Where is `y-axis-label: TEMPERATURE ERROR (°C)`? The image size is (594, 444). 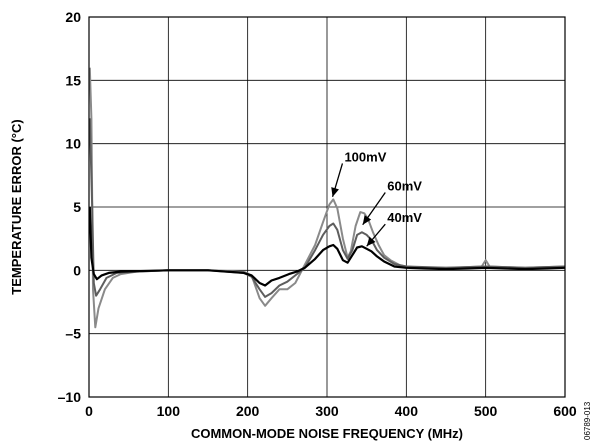
y-axis-label: TEMPERATURE ERROR (°C) is located at coordinates (16, 206).